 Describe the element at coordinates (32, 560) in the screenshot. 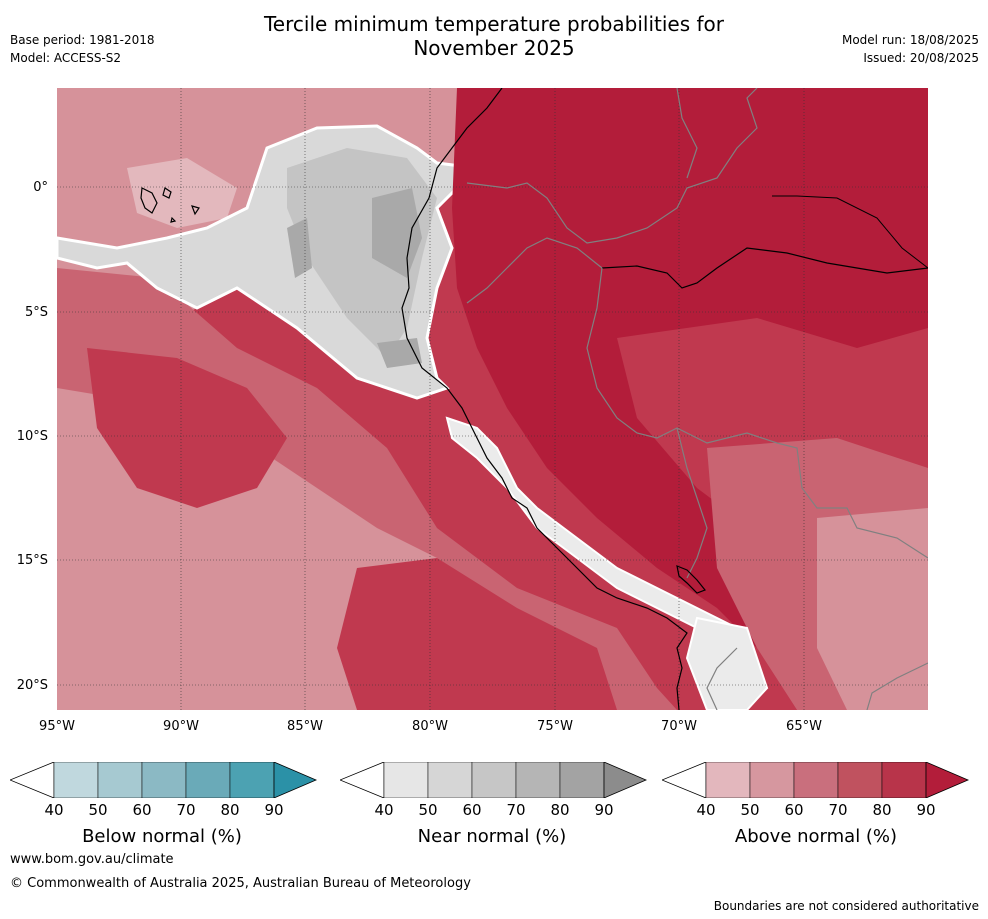

I see `lat-label-15s: 15°S` at that location.